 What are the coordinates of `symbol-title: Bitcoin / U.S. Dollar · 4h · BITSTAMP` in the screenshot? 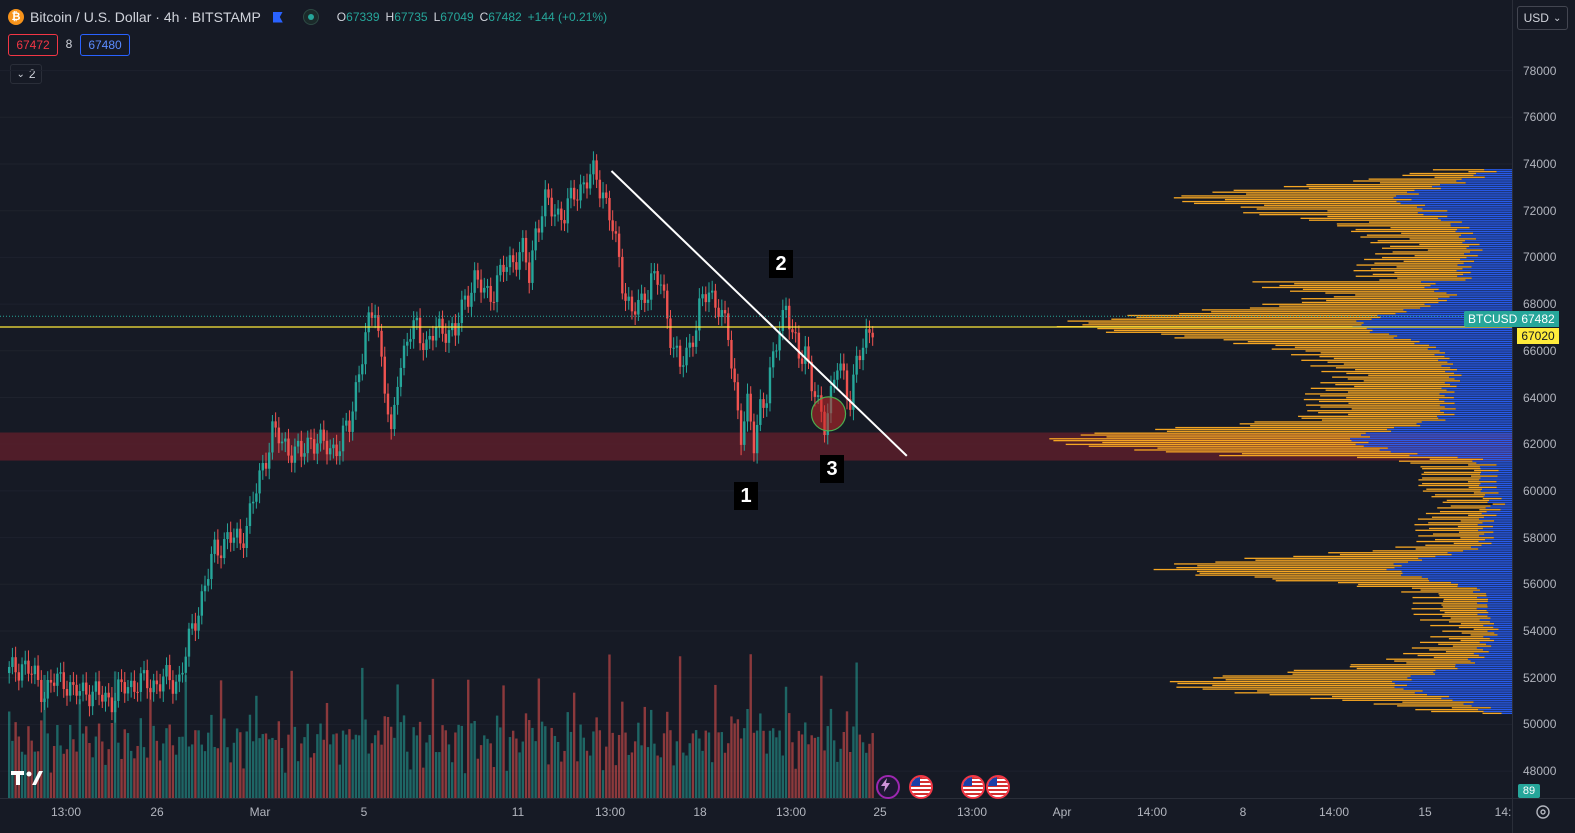 It's located at (145, 17).